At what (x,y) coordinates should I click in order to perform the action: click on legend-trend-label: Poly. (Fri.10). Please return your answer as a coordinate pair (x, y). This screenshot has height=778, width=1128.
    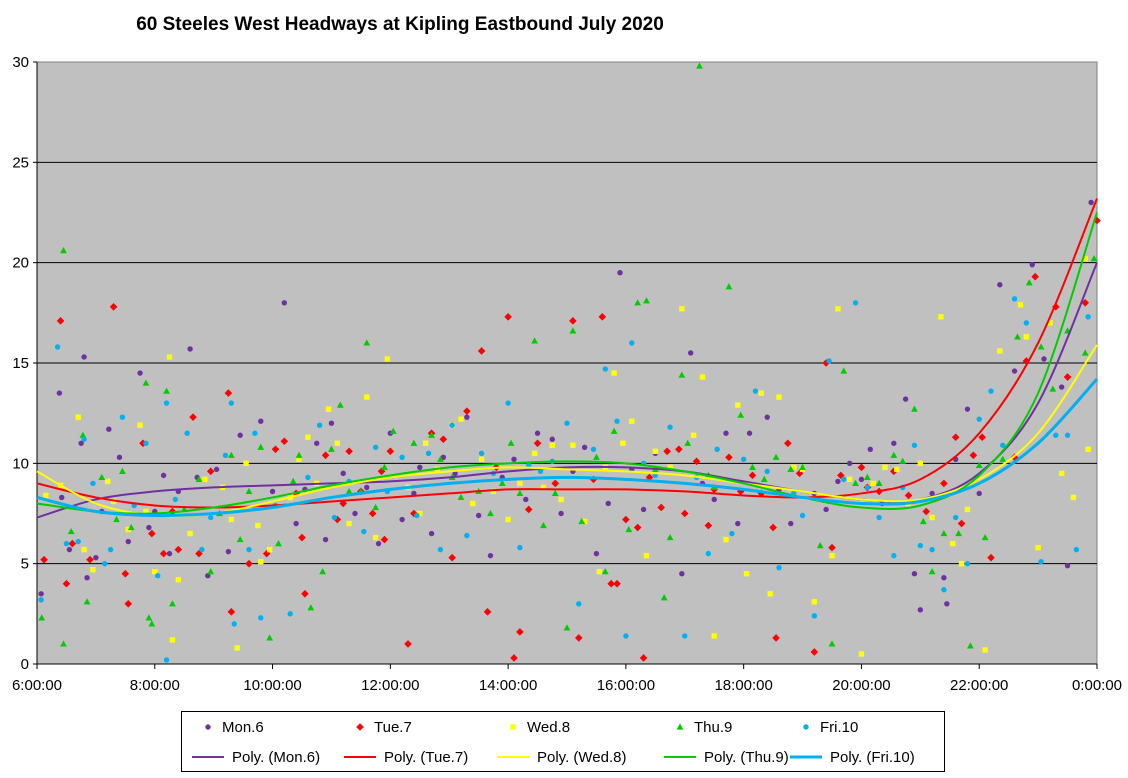
    Looking at the image, I should click on (872, 757).